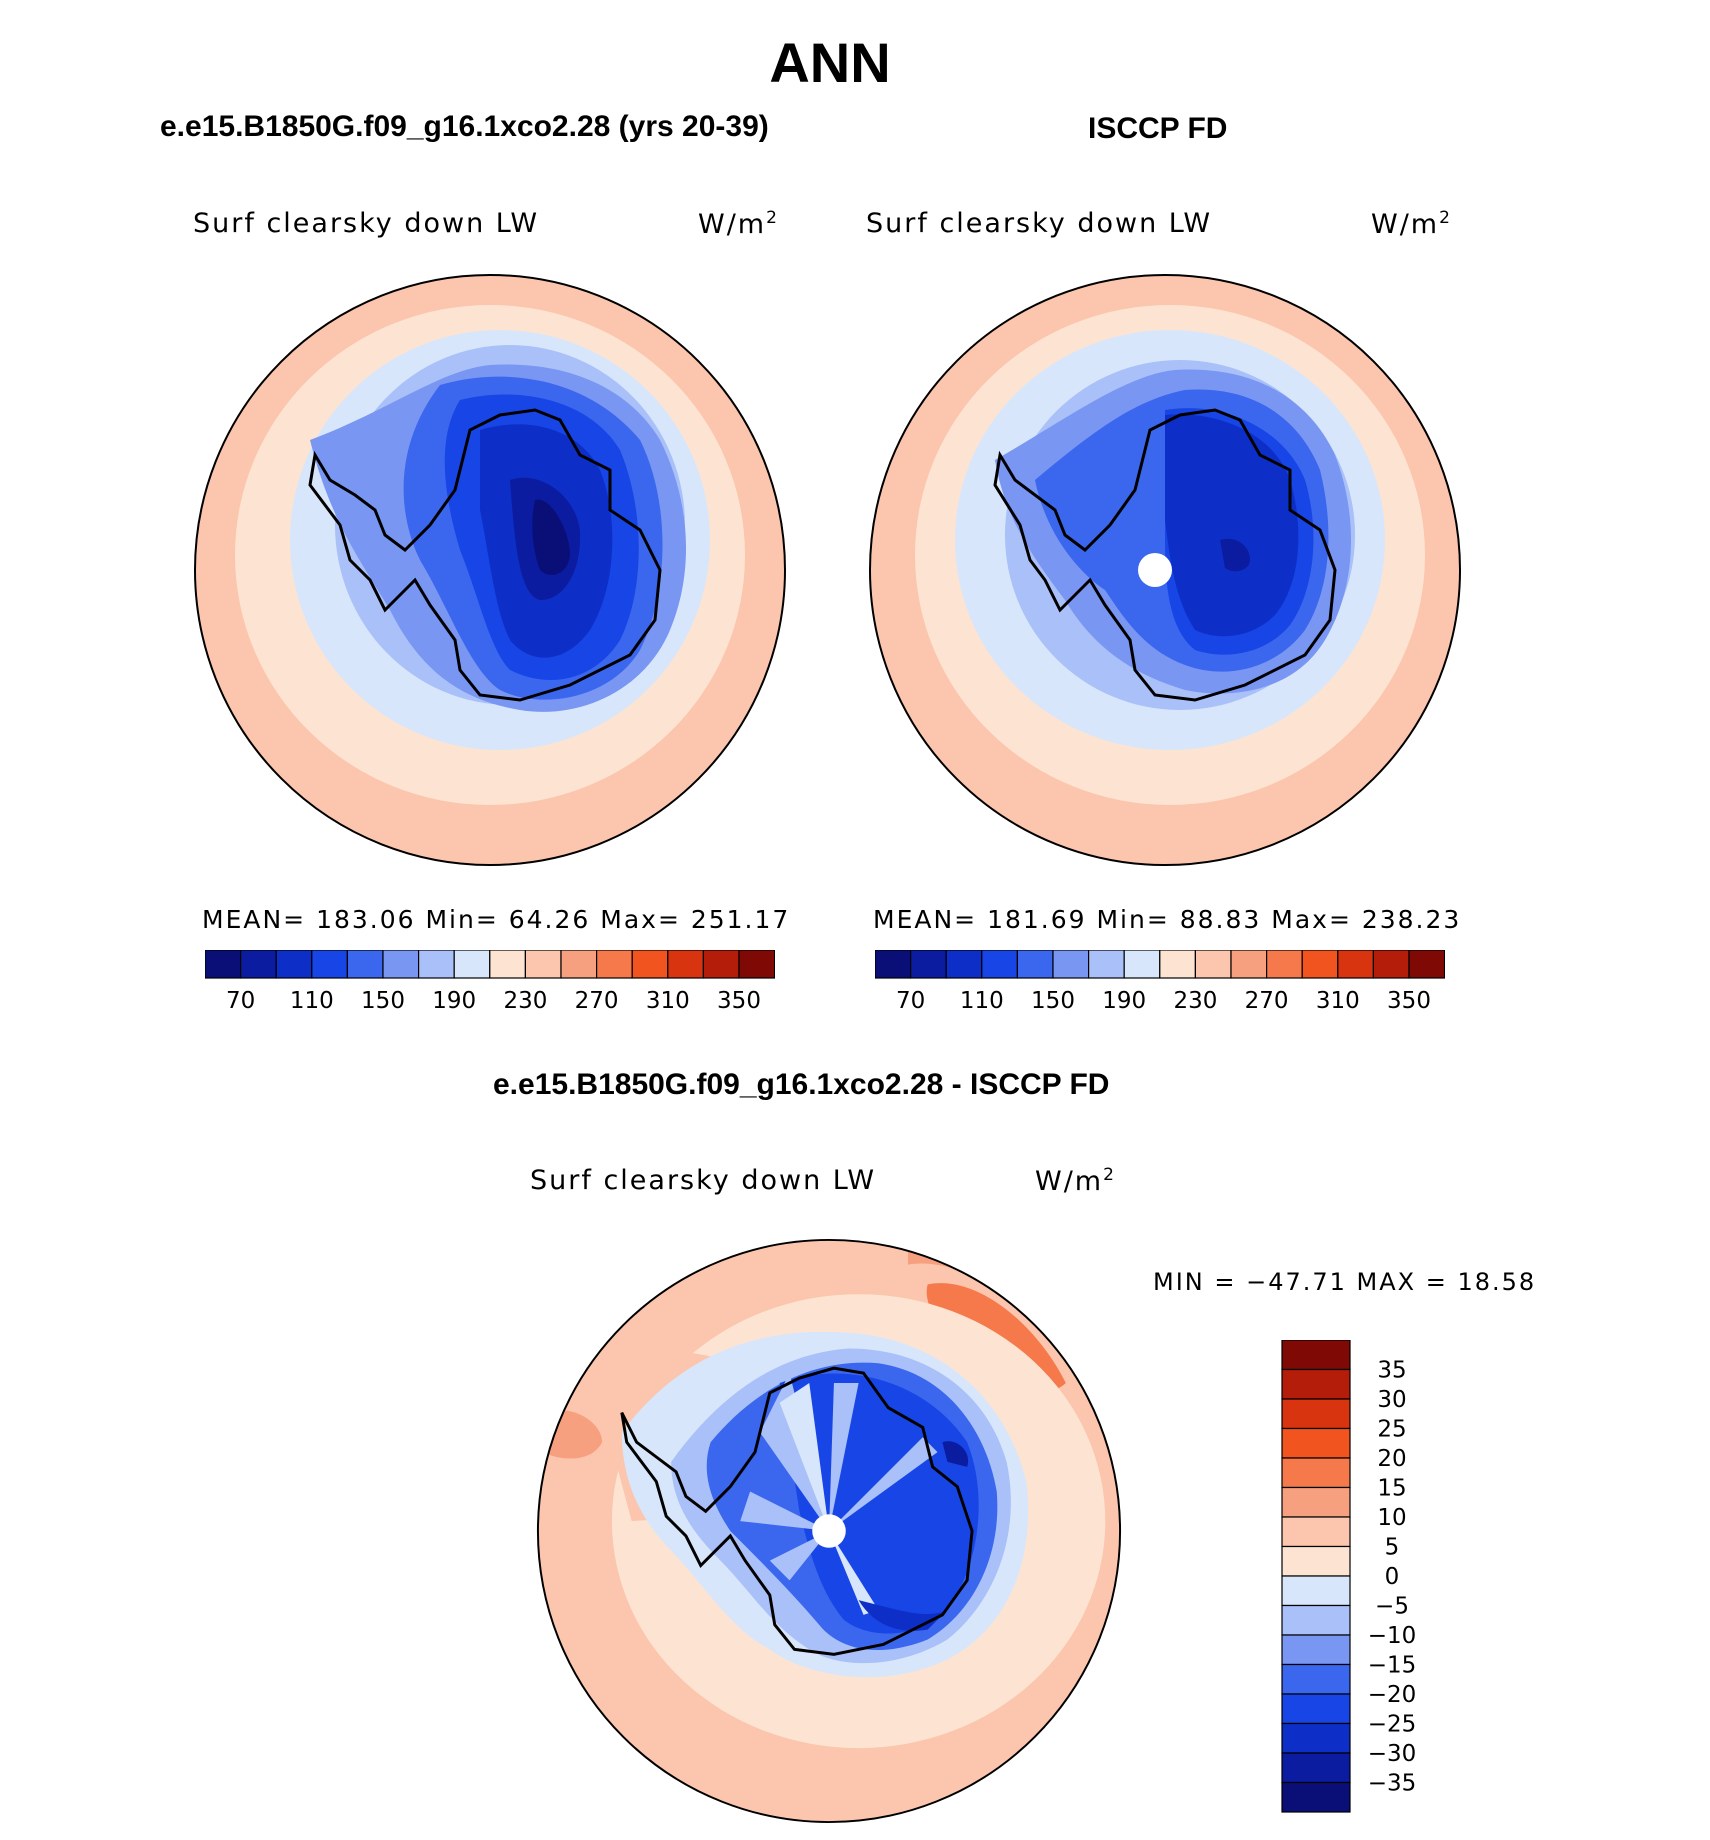 This screenshot has width=1710, height=1840. Describe the element at coordinates (668, 1001) in the screenshot. I see `colorbar-left-tick-label: 310` at that location.